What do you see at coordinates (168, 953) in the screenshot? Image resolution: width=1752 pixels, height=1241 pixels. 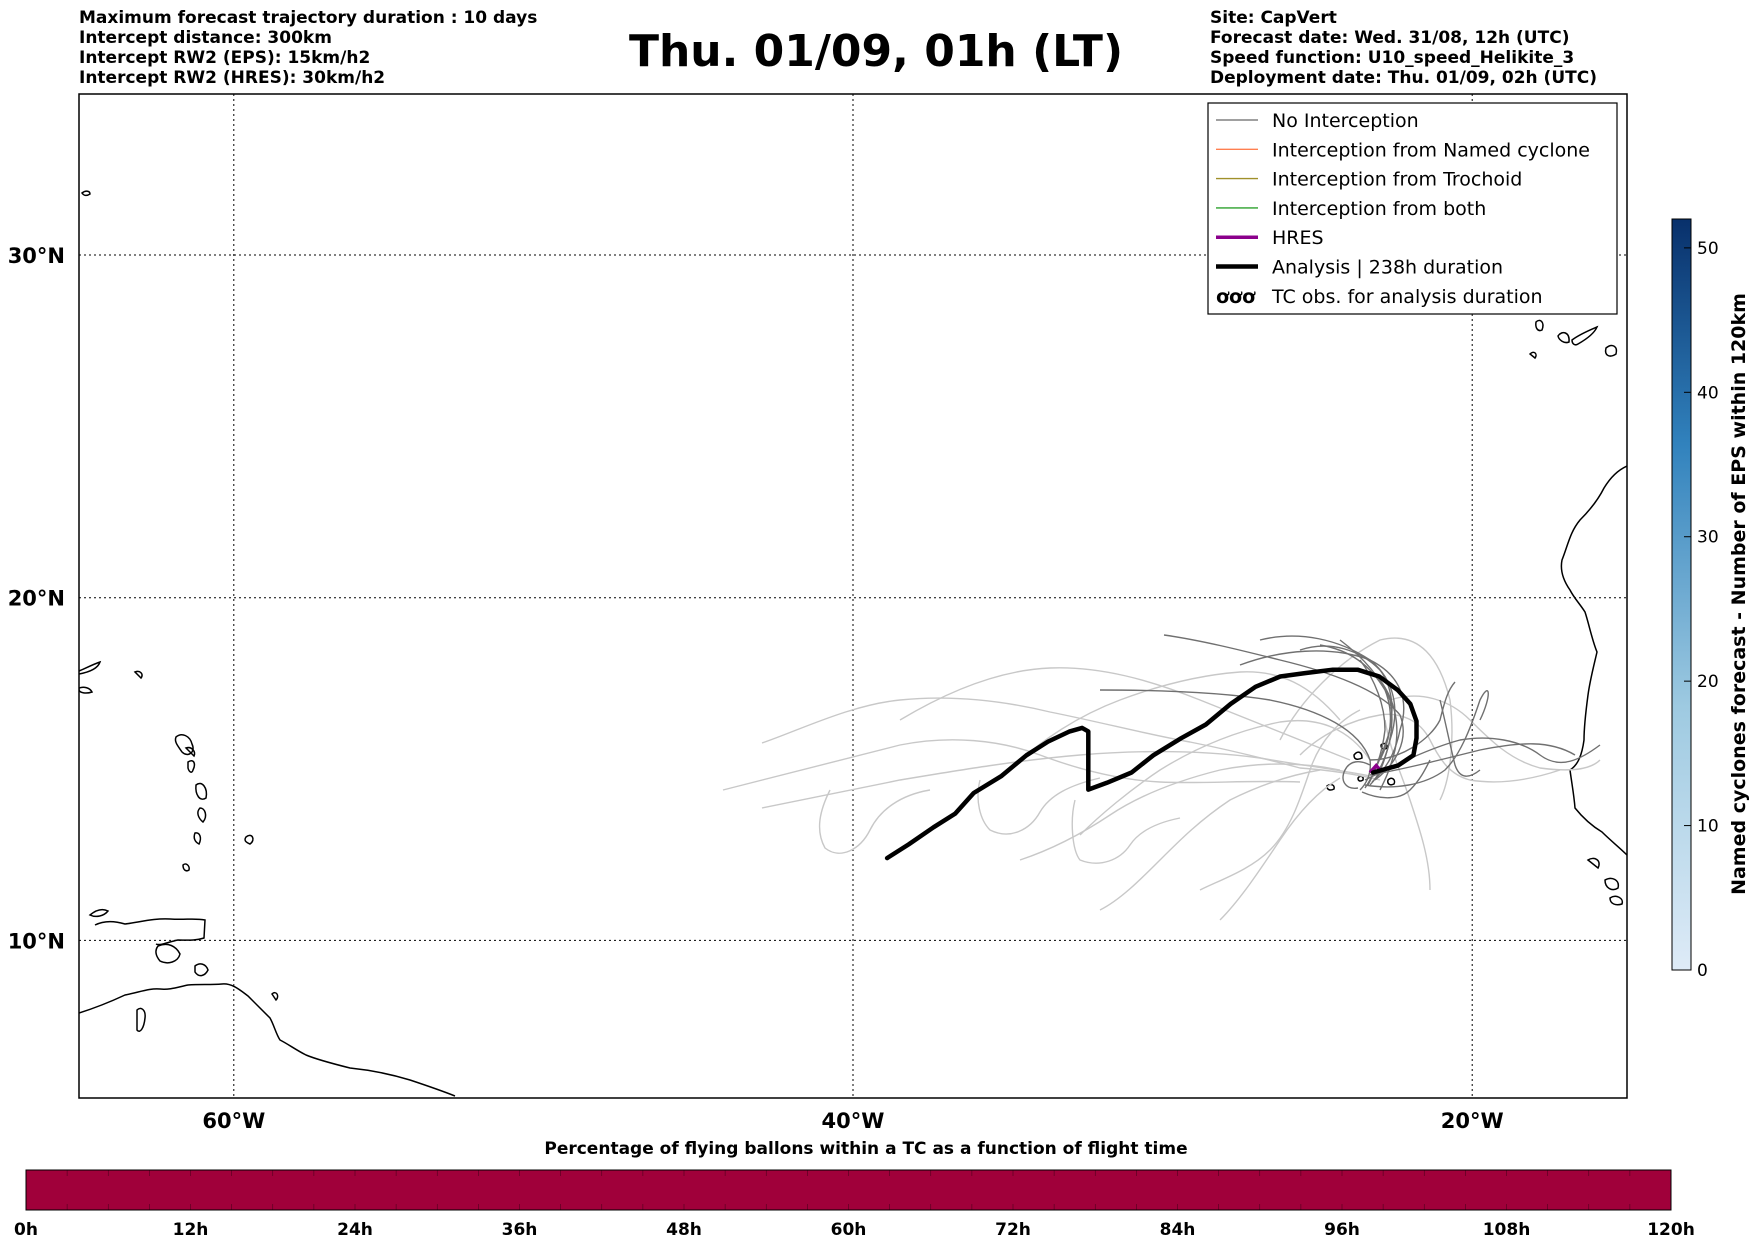 I see `coastline-trinidad` at bounding box center [168, 953].